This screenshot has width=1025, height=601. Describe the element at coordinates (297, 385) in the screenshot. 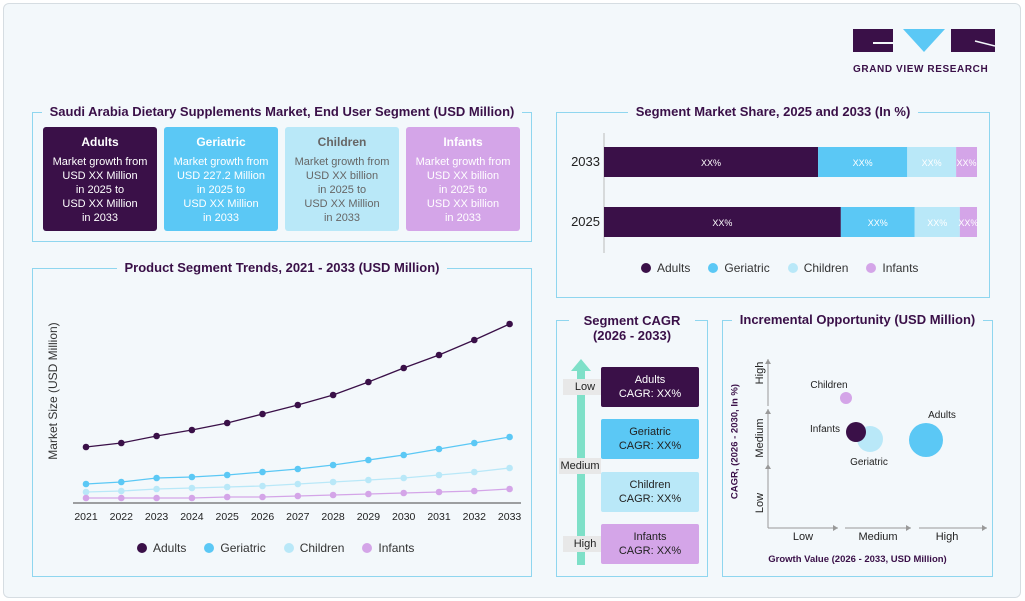

I see `series-line-adults` at that location.